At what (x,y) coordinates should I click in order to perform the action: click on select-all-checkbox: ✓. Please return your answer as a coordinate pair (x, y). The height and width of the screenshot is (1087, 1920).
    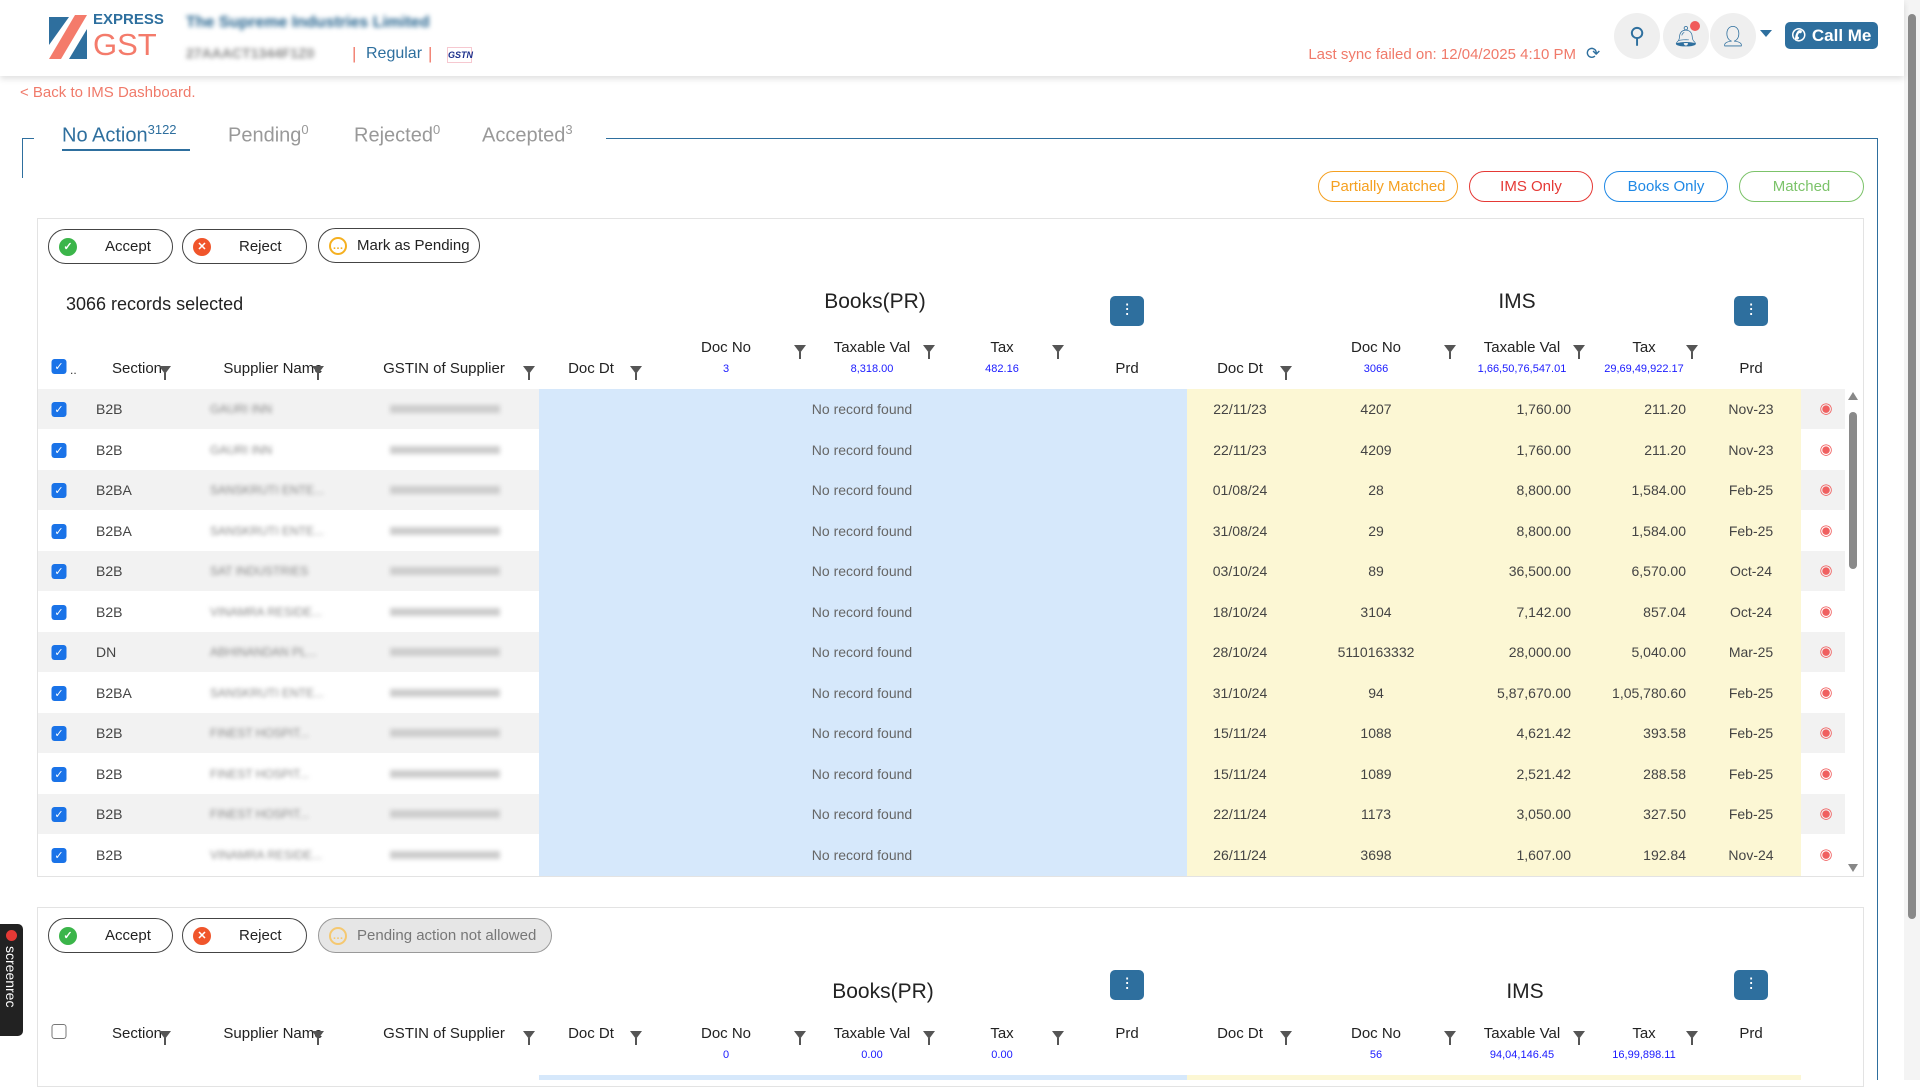
    Looking at the image, I should click on (59, 366).